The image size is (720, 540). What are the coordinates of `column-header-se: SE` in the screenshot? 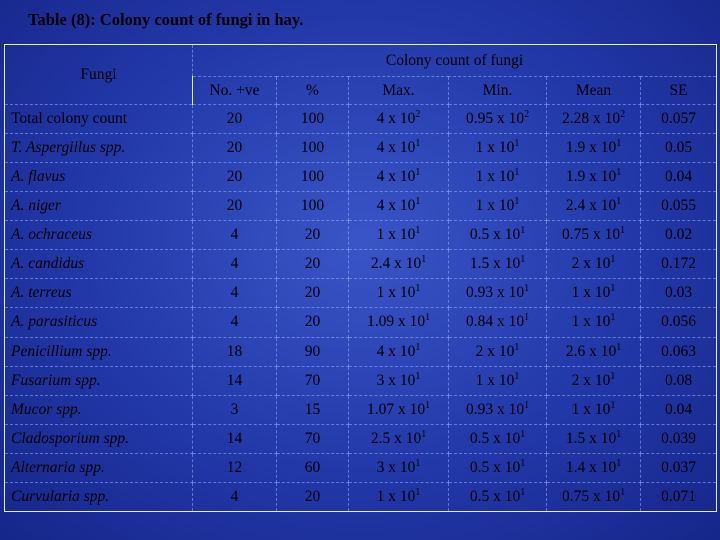 It's located at (678, 90).